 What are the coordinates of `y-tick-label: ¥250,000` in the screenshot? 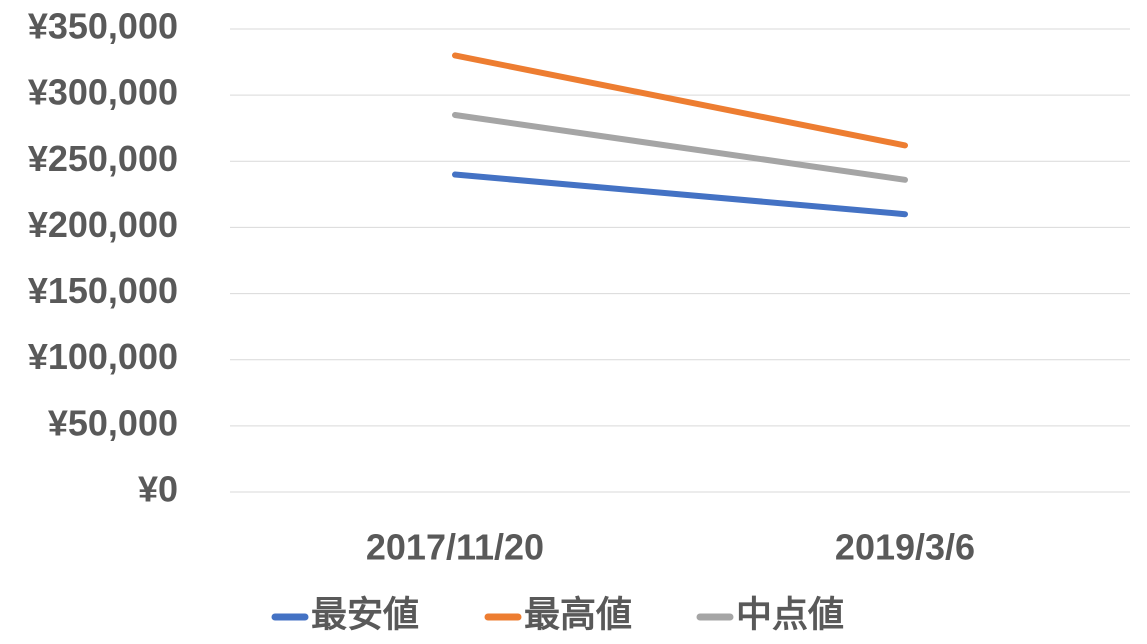 It's located at (103, 158).